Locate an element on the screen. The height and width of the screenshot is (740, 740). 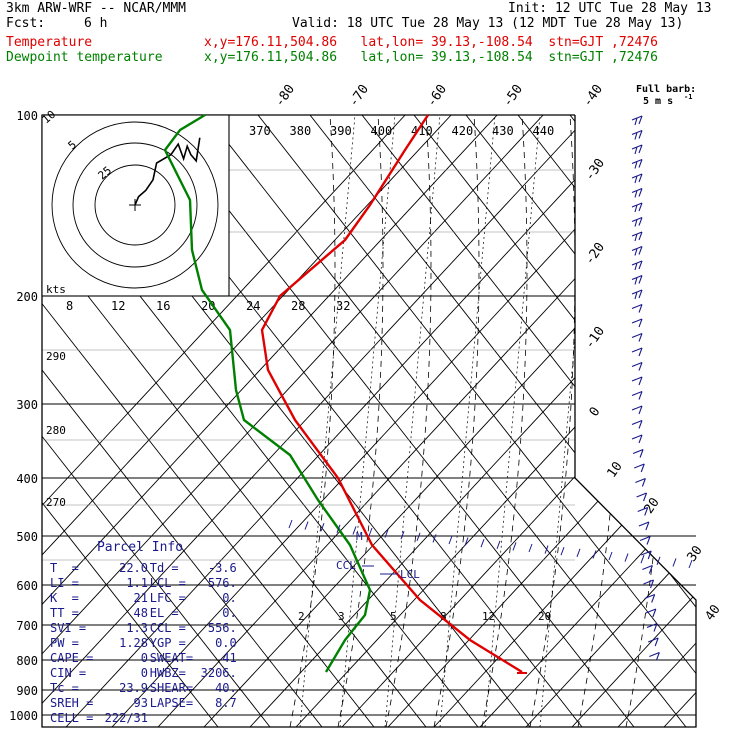
parcel-label: T = is located at coordinates (64, 568).